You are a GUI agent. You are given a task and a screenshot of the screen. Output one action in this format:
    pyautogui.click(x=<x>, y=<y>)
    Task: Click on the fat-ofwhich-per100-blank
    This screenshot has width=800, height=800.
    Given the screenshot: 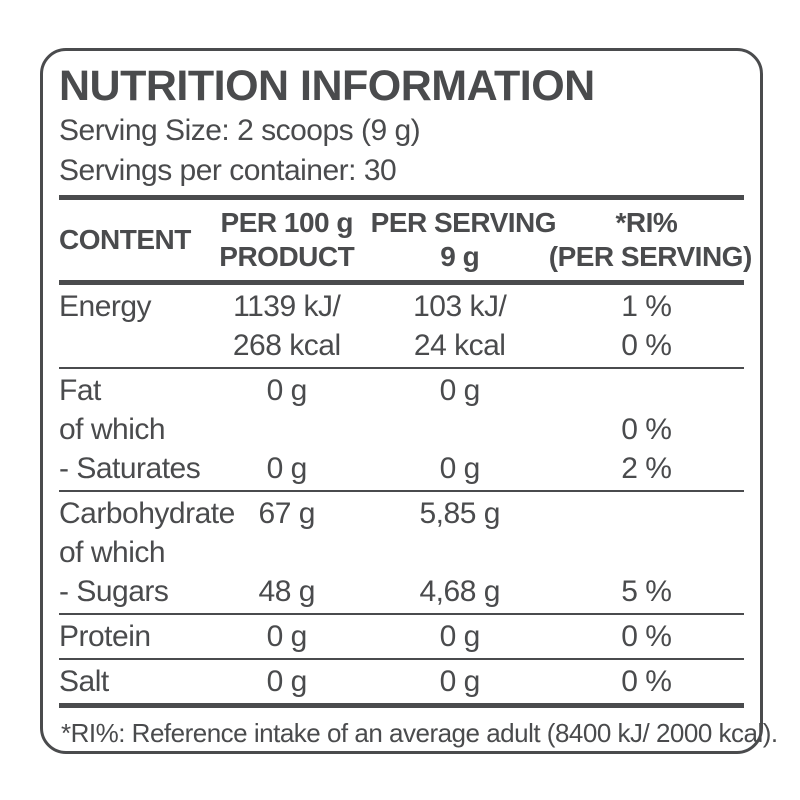 What is the action you would take?
    pyautogui.click(x=287, y=429)
    